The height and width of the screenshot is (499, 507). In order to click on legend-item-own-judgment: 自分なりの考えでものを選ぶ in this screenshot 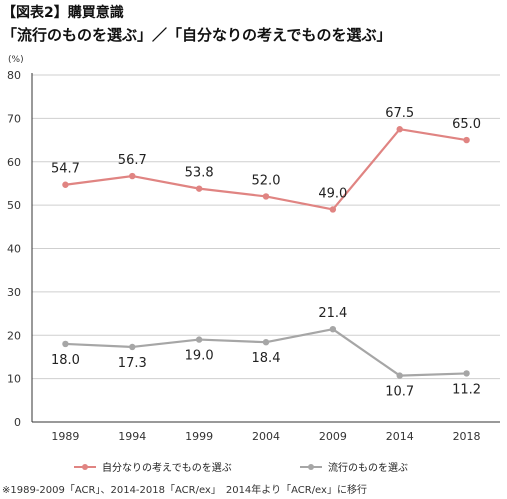, I will do `click(153, 466)`.